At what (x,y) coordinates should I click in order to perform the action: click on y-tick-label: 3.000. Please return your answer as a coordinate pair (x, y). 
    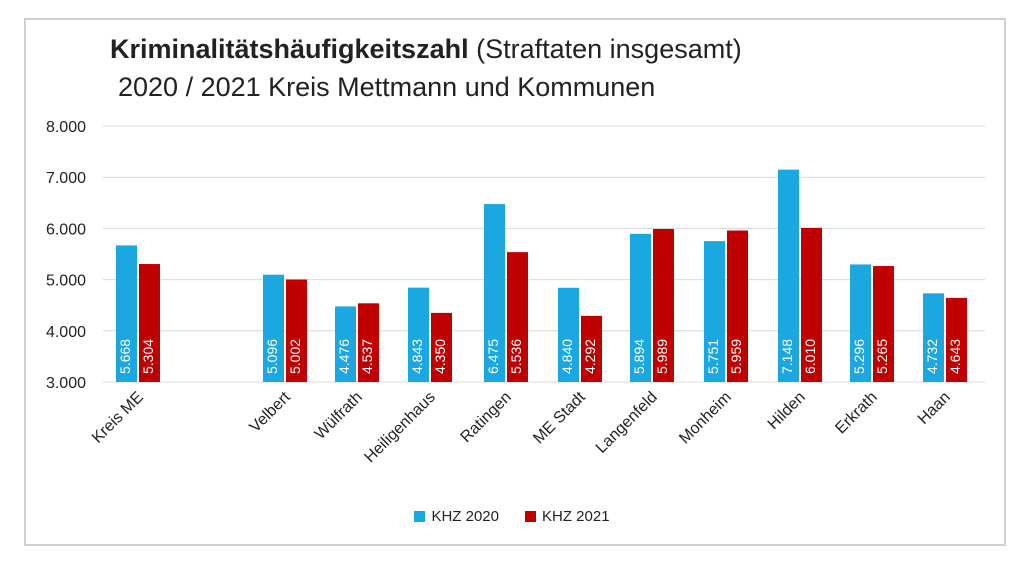
    Looking at the image, I should click on (66, 383).